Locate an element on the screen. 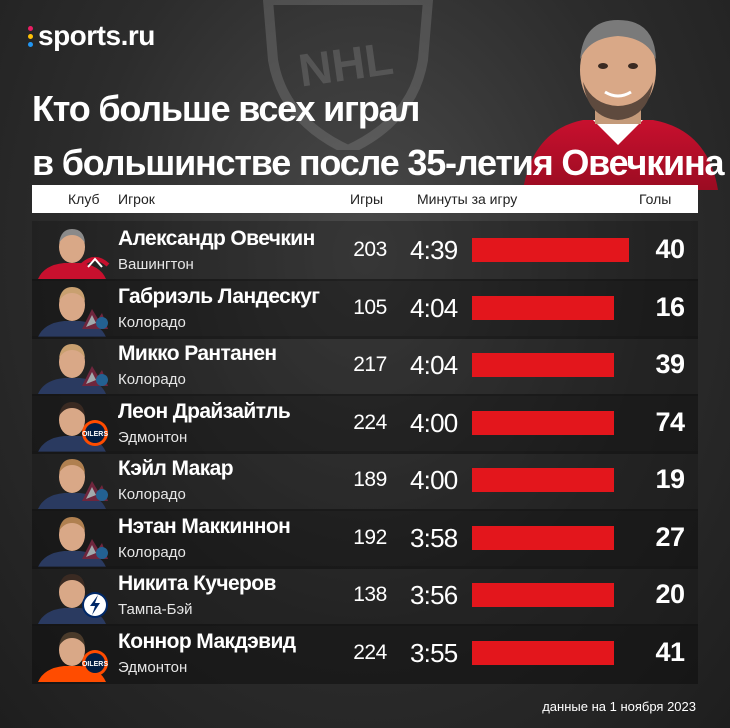 This screenshot has height=728, width=730. minutes-value: 3:58 is located at coordinates (434, 537).